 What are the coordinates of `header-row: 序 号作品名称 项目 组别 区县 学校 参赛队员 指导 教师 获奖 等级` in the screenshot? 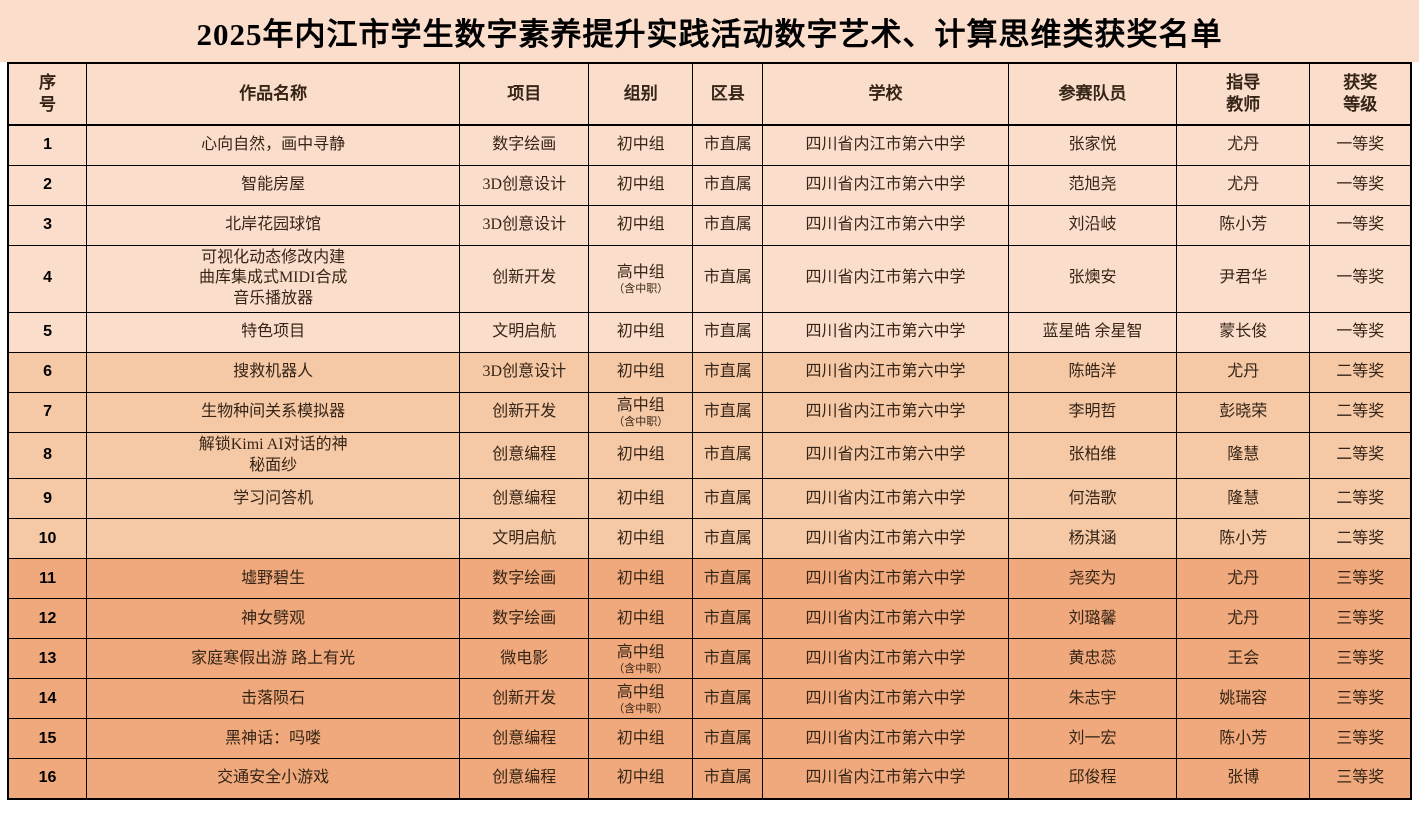 It's located at (709, 94).